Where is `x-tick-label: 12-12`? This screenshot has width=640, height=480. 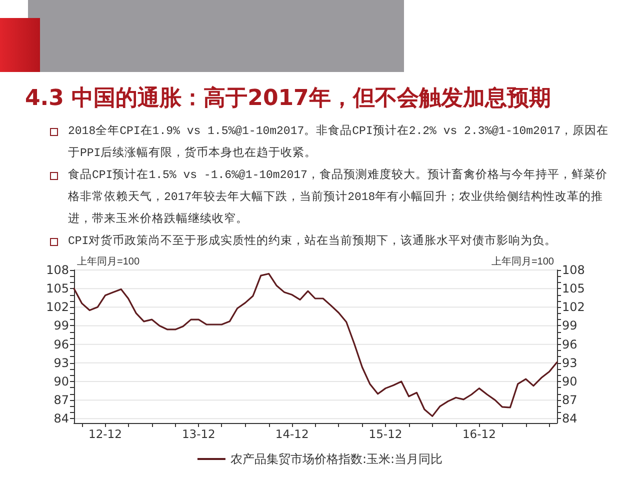 x-tick-label: 12-12 is located at coordinates (105, 434).